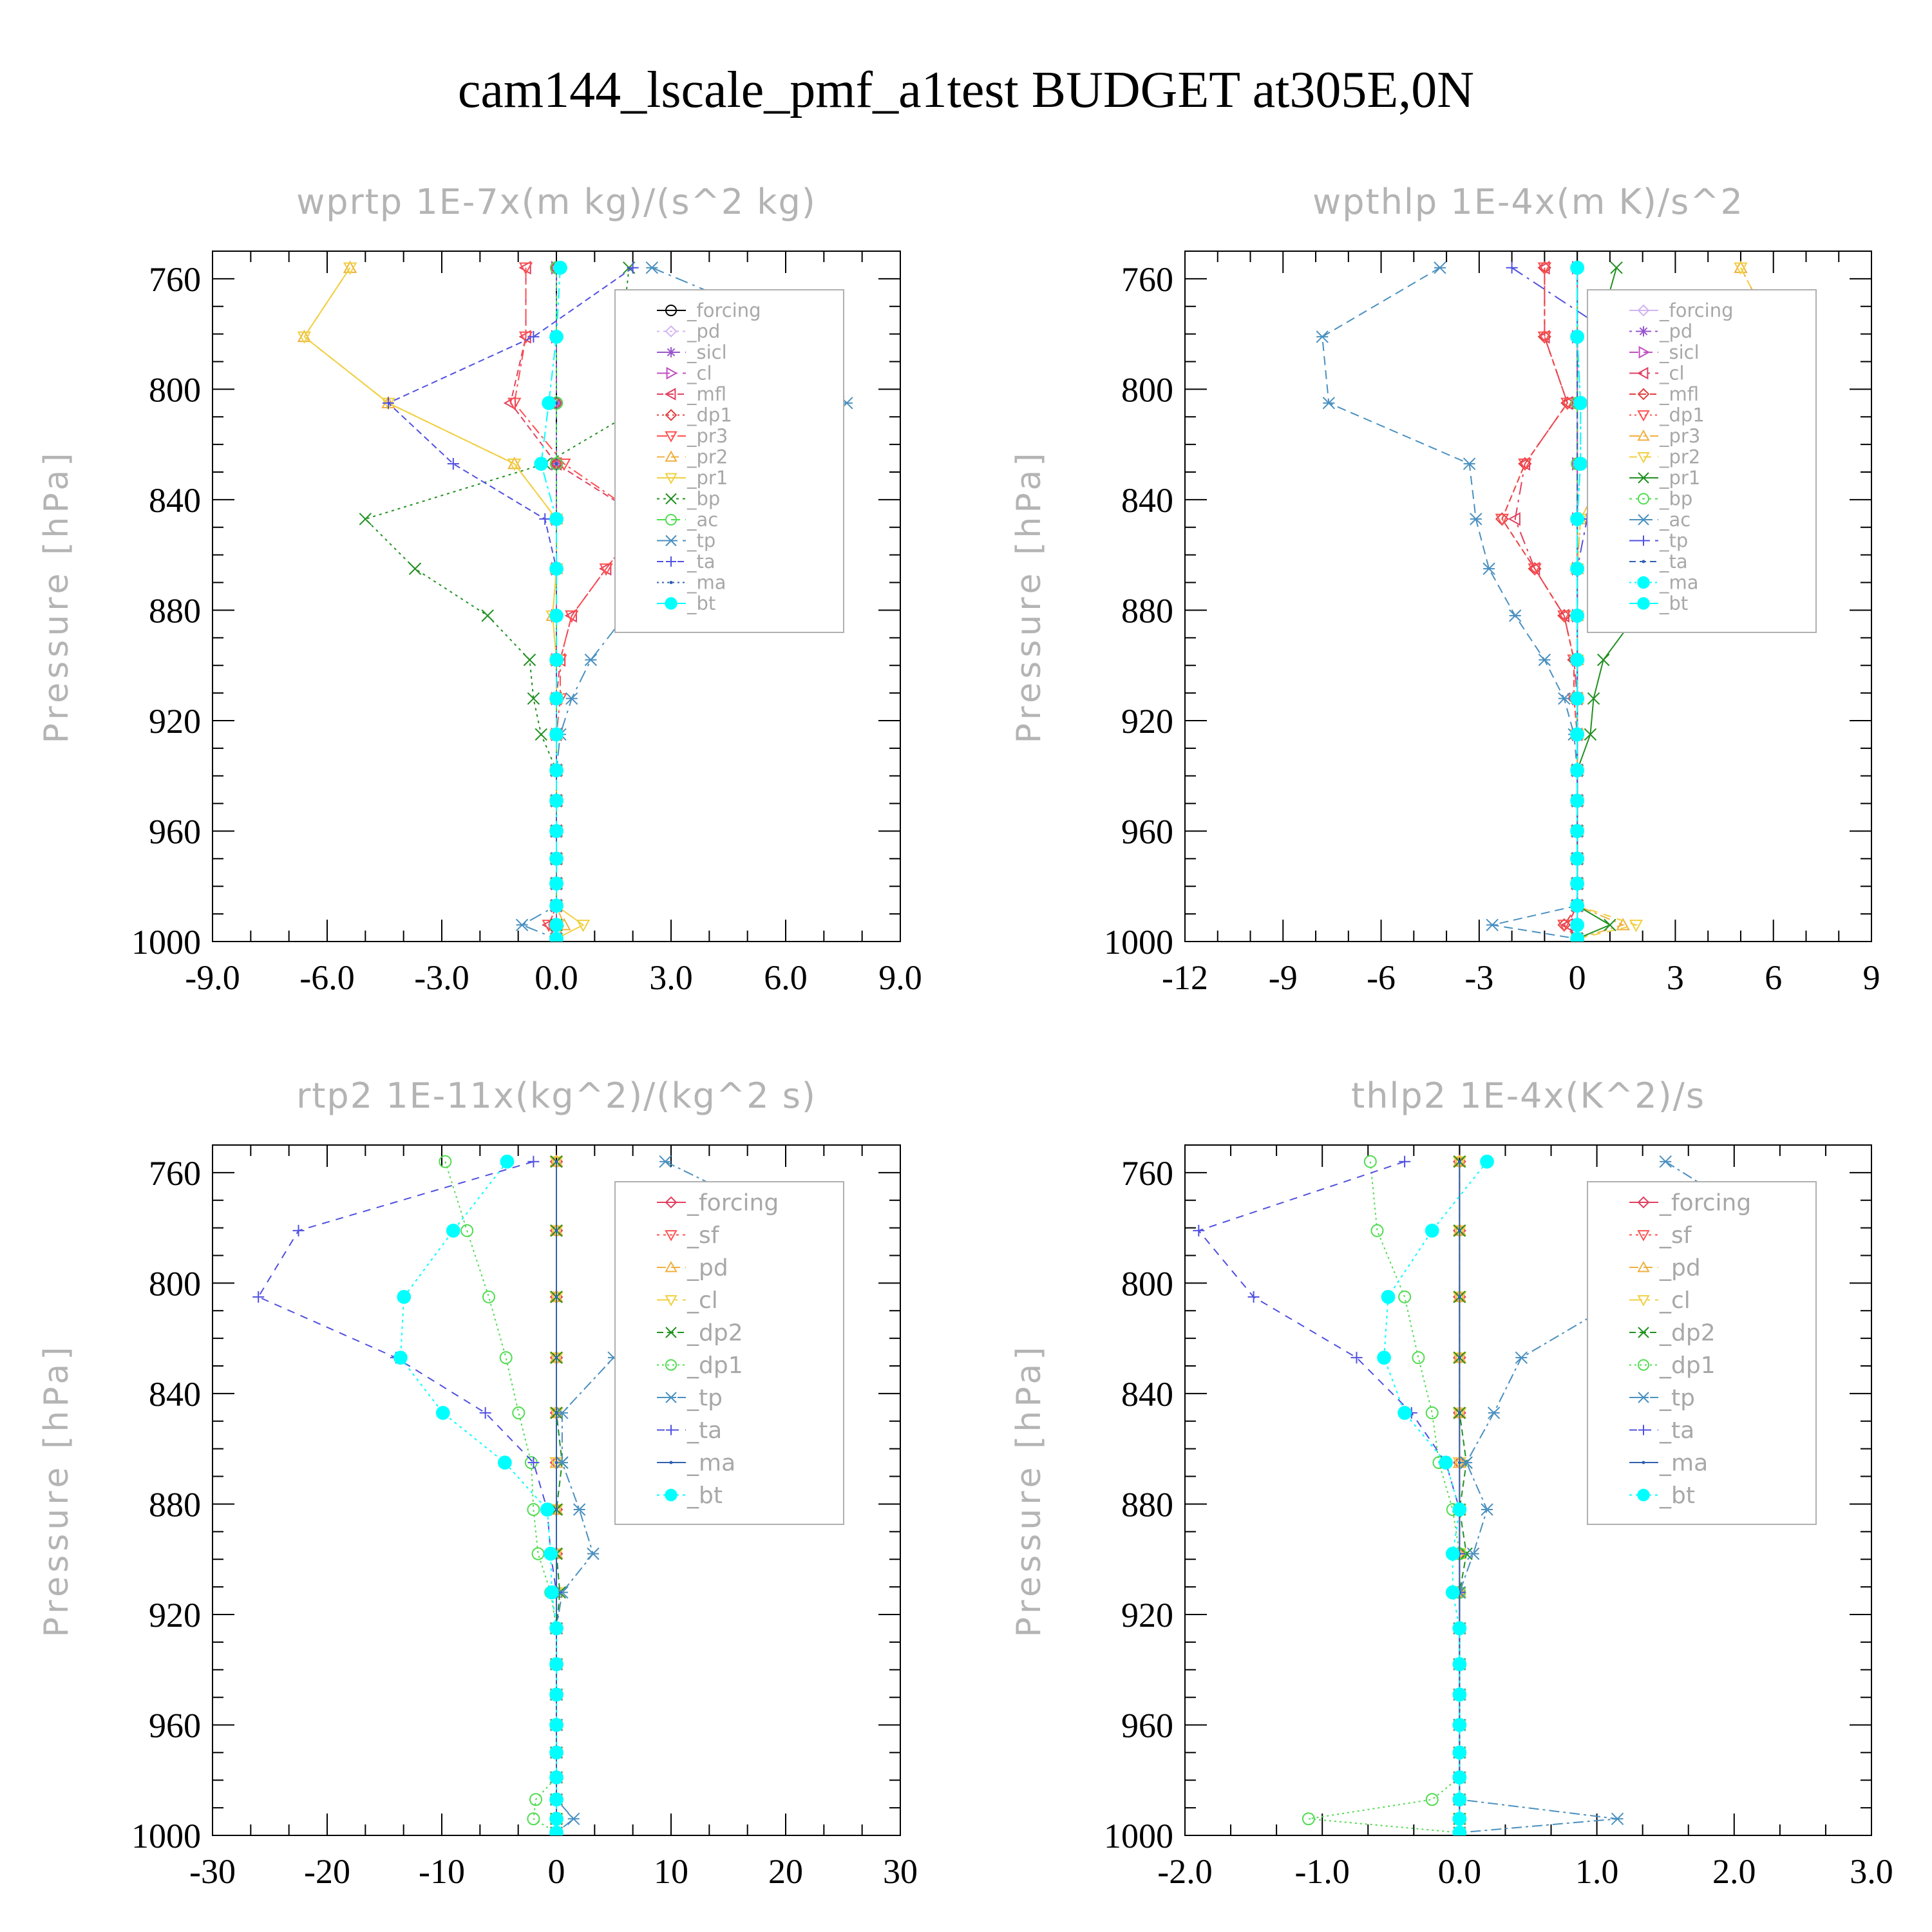  What do you see at coordinates (707, 583) in the screenshot?
I see `legend-label: _ma` at bounding box center [707, 583].